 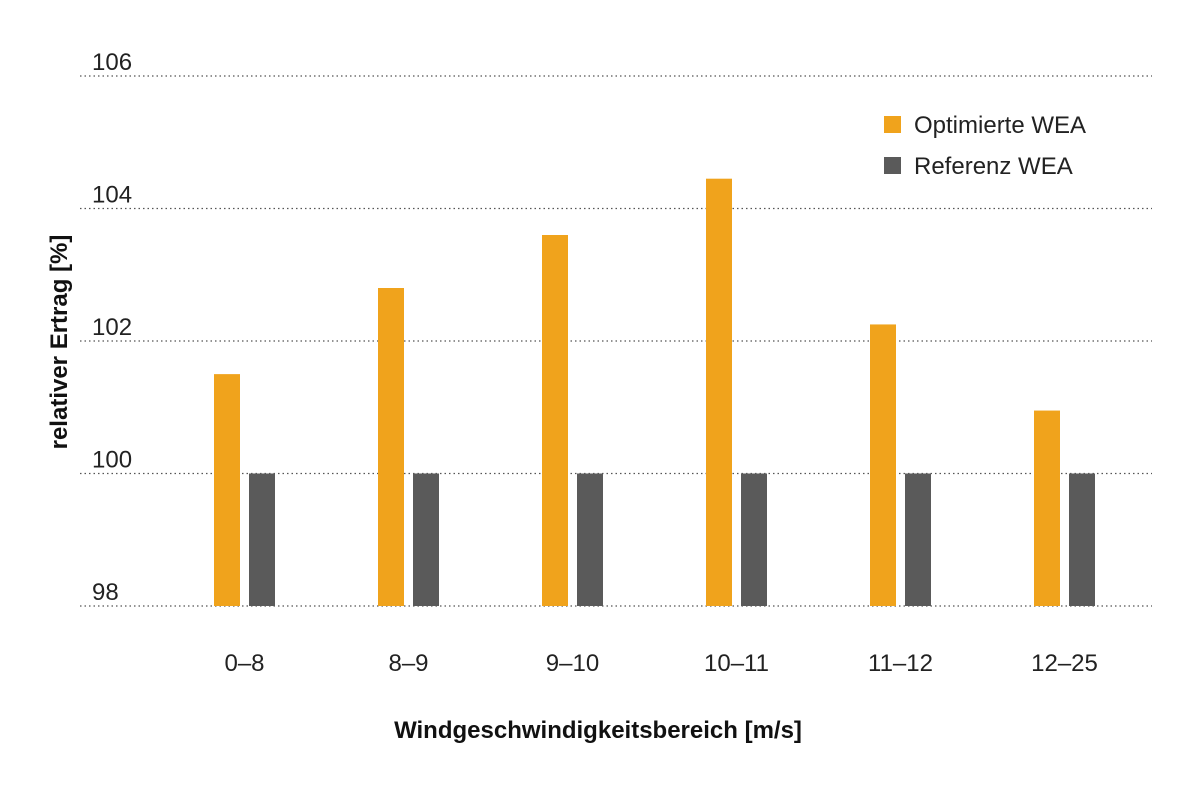 I want to click on y-tick-label: 102, so click(x=112, y=327).